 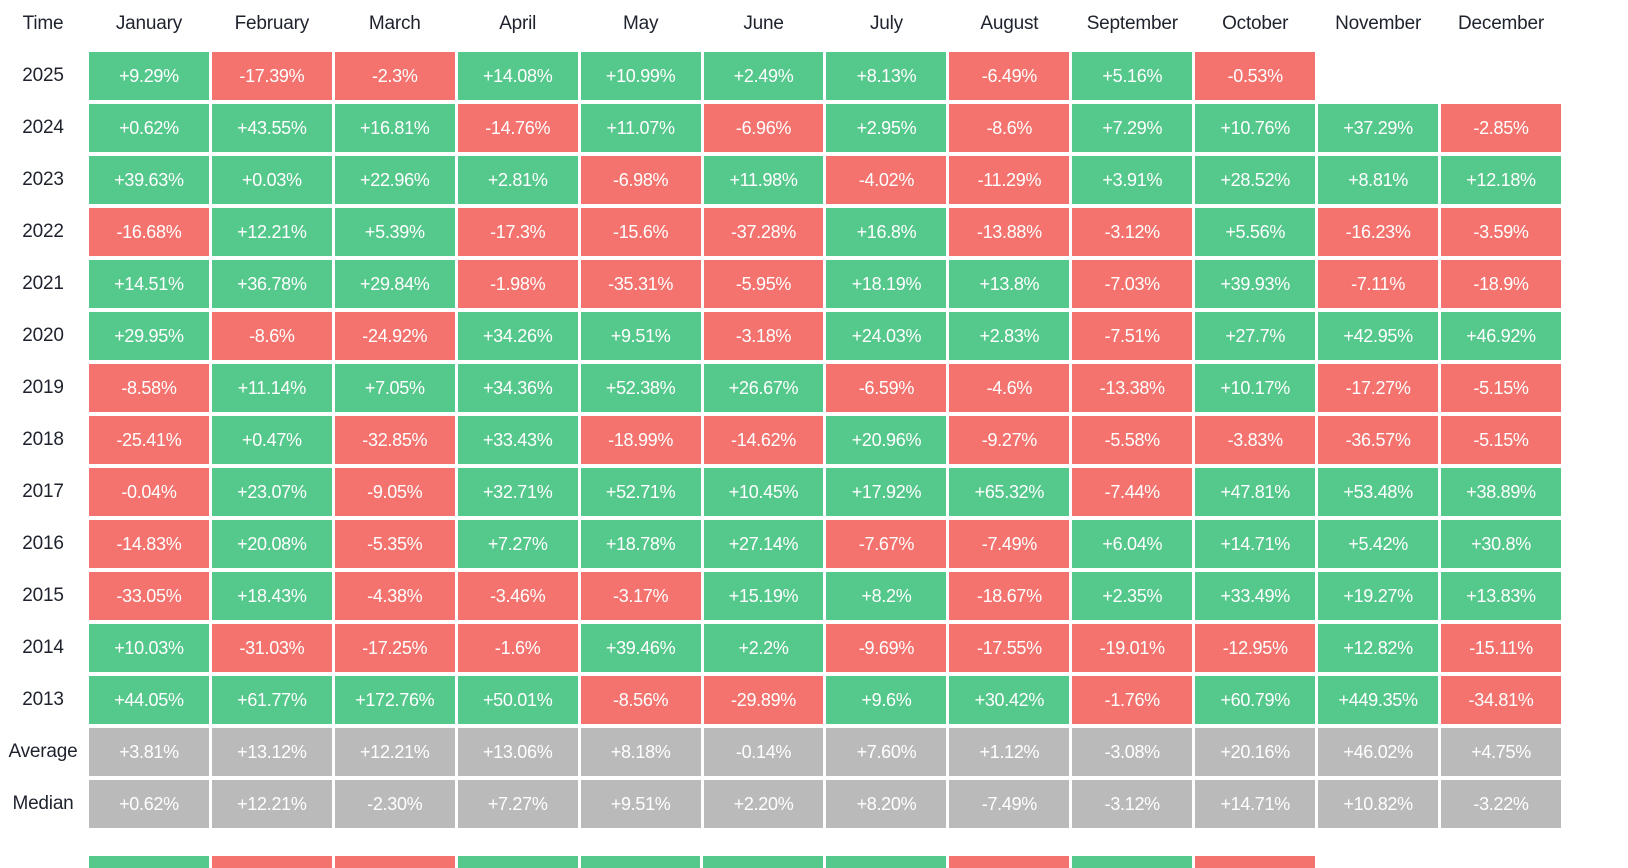 What do you see at coordinates (886, 440) in the screenshot?
I see `return-cell: +20.96%` at bounding box center [886, 440].